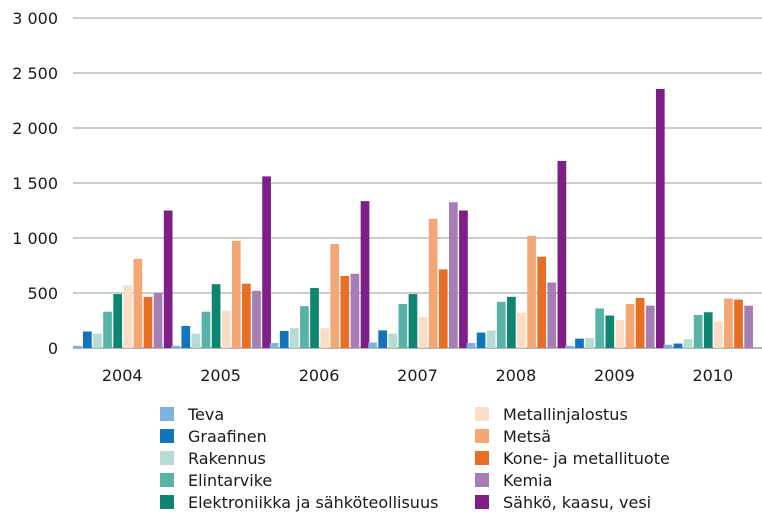  Describe the element at coordinates (299, 502) in the screenshot. I see `legend-item: Elektroniikka ja sähköteollisuus` at that location.